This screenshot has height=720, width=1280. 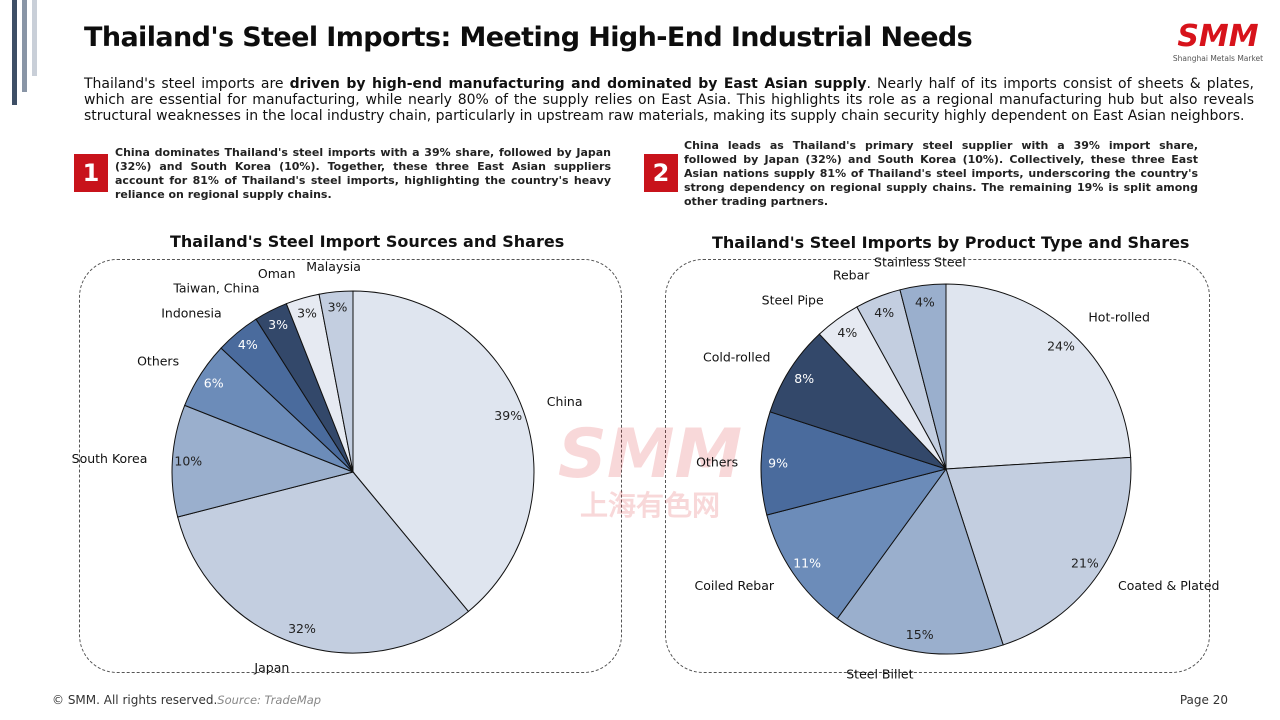 I want to click on chart-1-value-label-5: 4%, so click(x=248, y=344).